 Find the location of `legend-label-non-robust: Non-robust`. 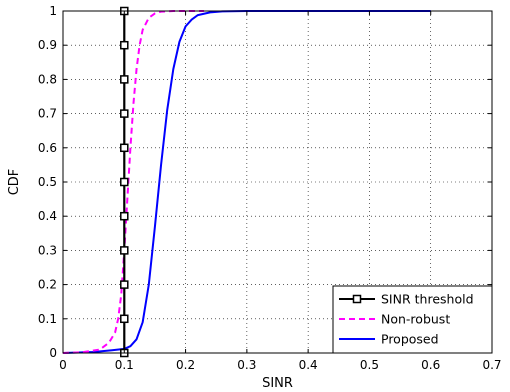

legend-label-non-robust: Non-robust is located at coordinates (415, 319).